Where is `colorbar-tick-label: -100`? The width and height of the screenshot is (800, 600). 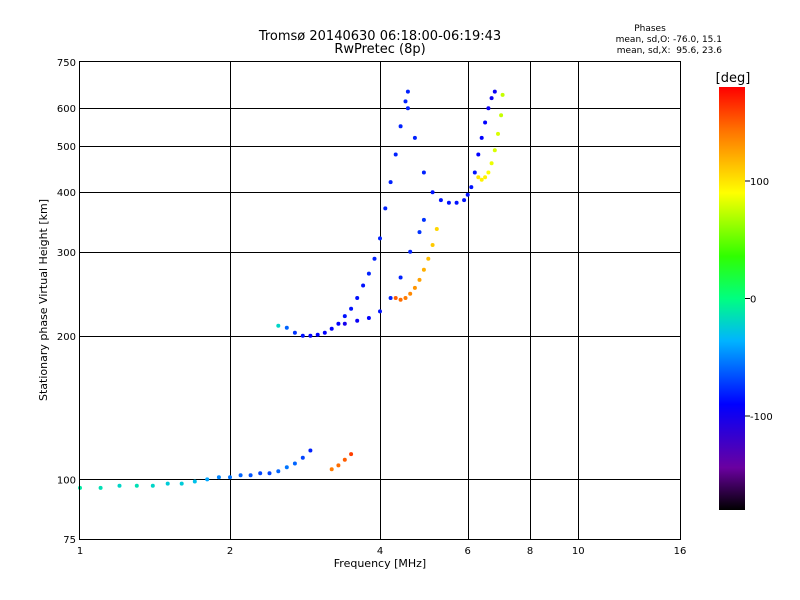
colorbar-tick-label: -100 is located at coordinates (761, 417).